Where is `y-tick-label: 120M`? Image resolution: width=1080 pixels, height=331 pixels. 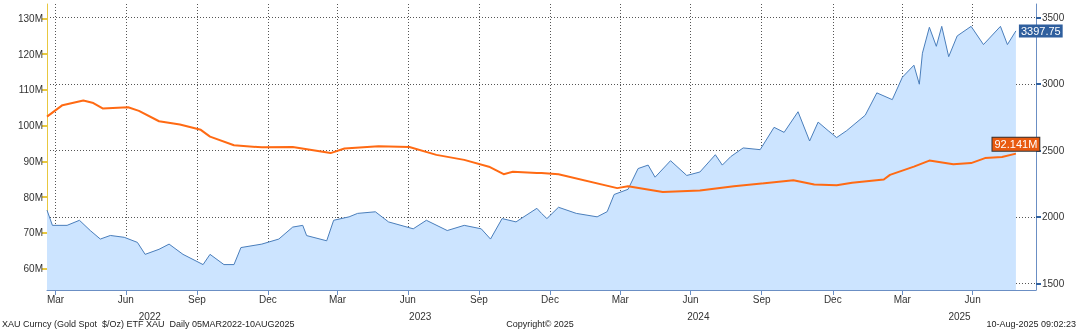 y-tick-label: 120M is located at coordinates (30, 54).